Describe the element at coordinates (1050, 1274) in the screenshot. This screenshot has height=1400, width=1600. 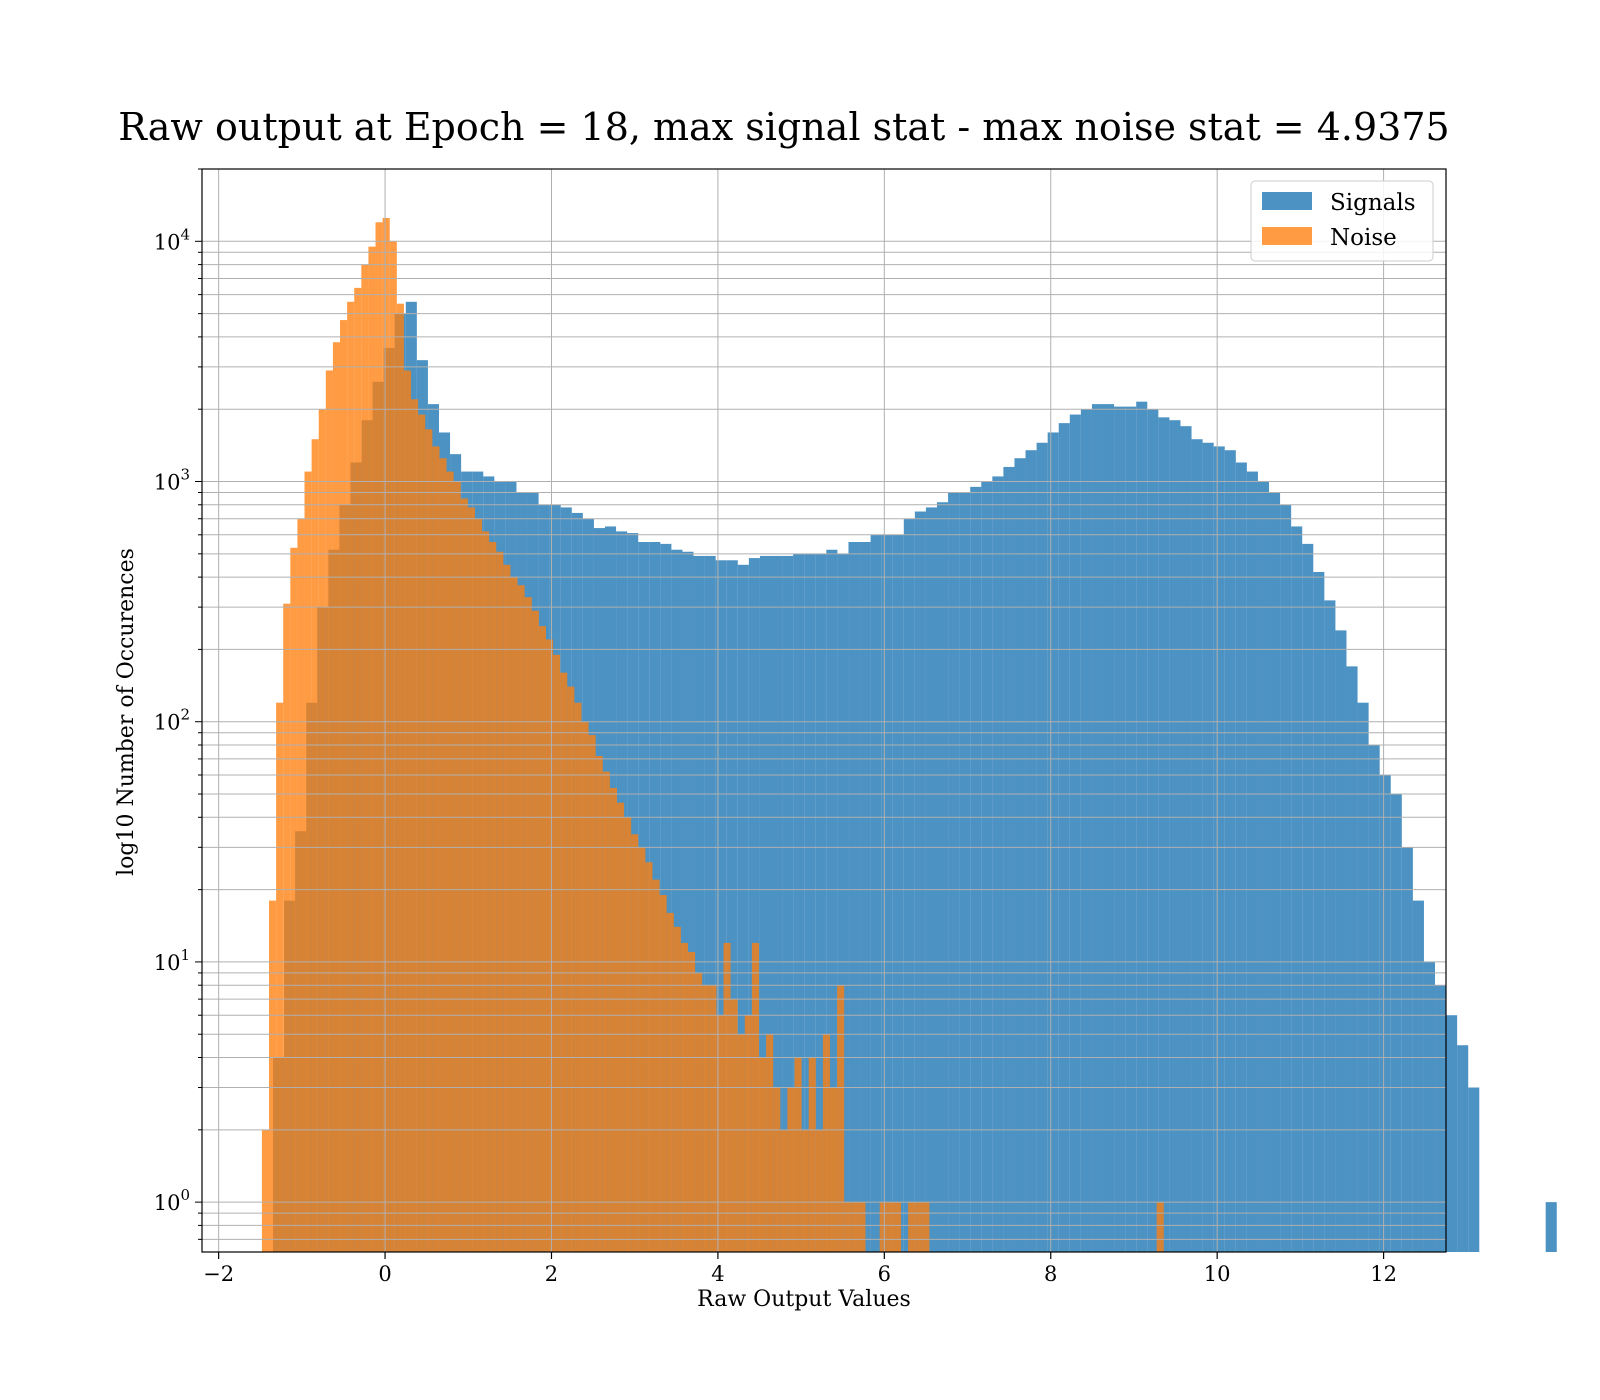
I see `x-tick-label: 8` at that location.